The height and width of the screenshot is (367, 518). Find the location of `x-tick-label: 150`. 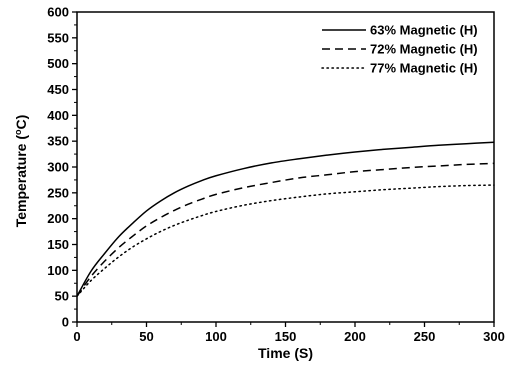

x-tick-label: 150 is located at coordinates (286, 336).